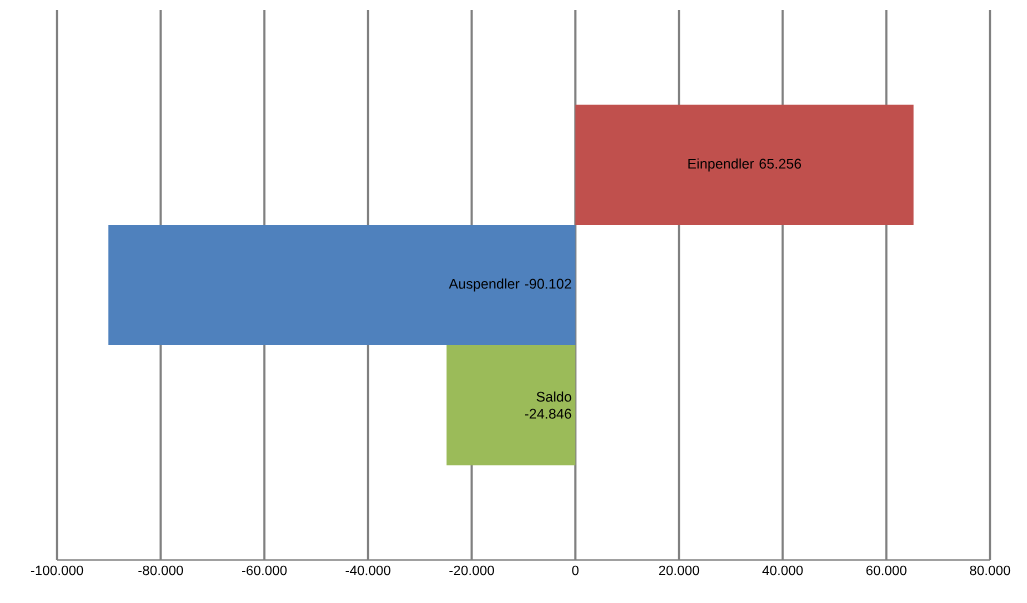  I want to click on x-tick-label: 20.000, so click(679, 570).